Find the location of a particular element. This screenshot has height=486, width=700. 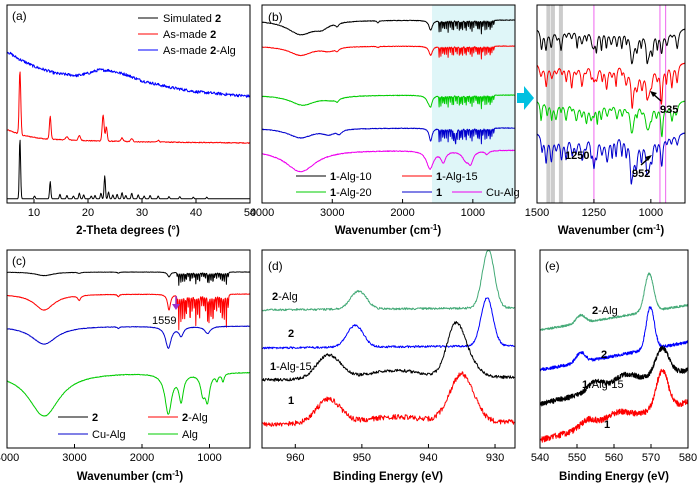

inset-annotation-1250: 1250 is located at coordinates (577, 156).